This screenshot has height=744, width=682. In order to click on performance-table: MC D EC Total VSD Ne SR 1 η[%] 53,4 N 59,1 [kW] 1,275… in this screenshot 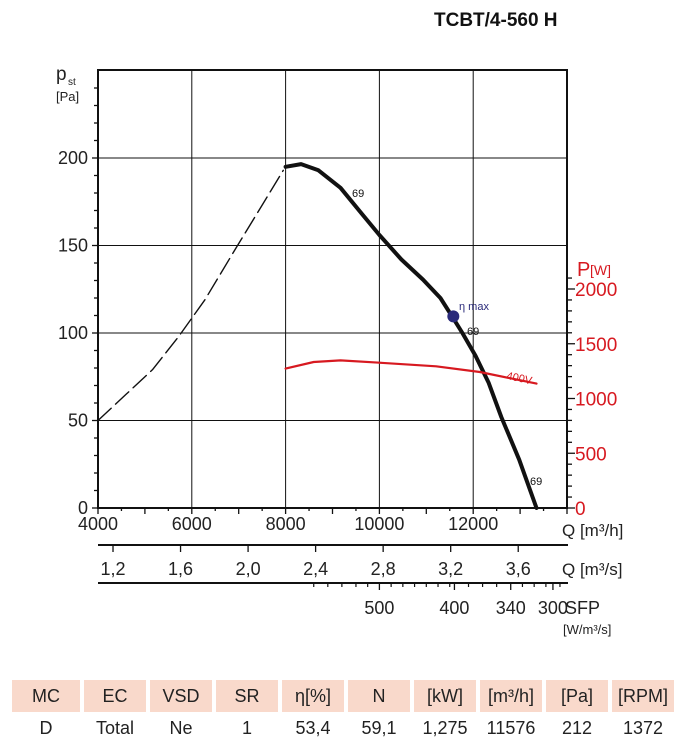, I will do `click(343, 712)`.